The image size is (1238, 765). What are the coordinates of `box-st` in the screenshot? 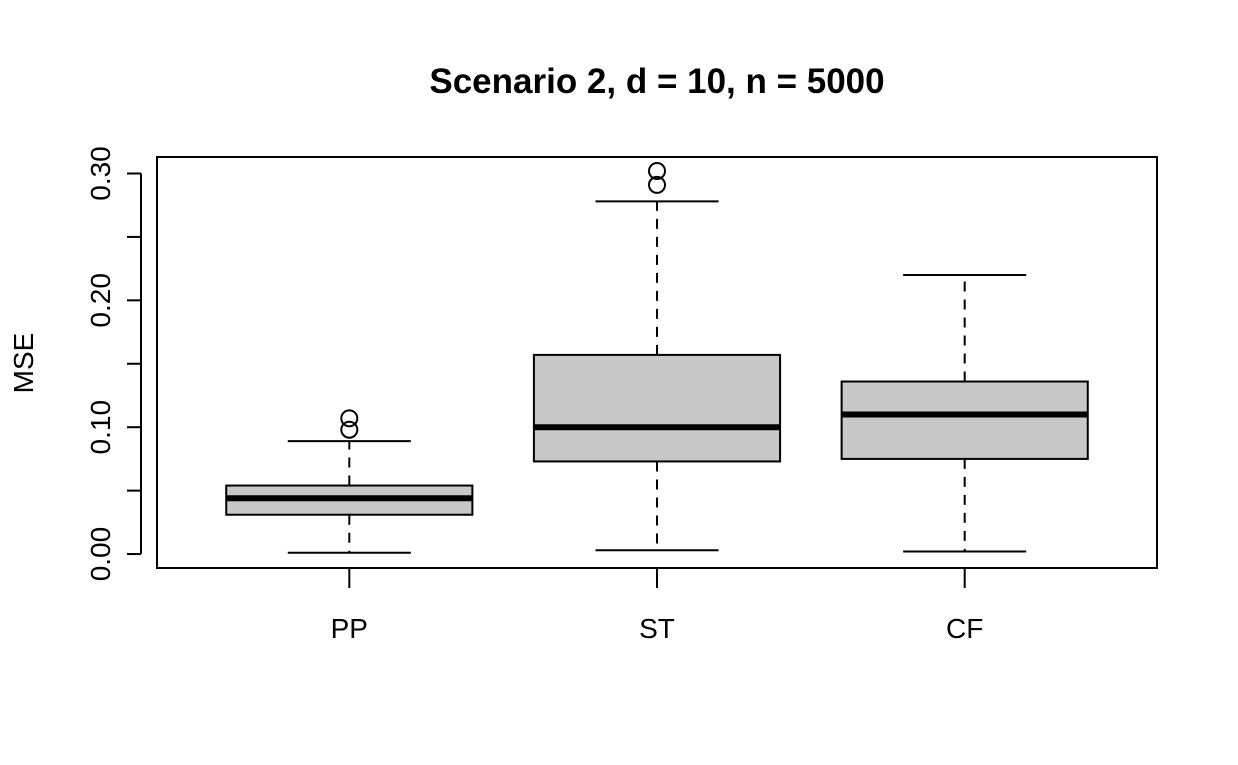 It's located at (657, 356).